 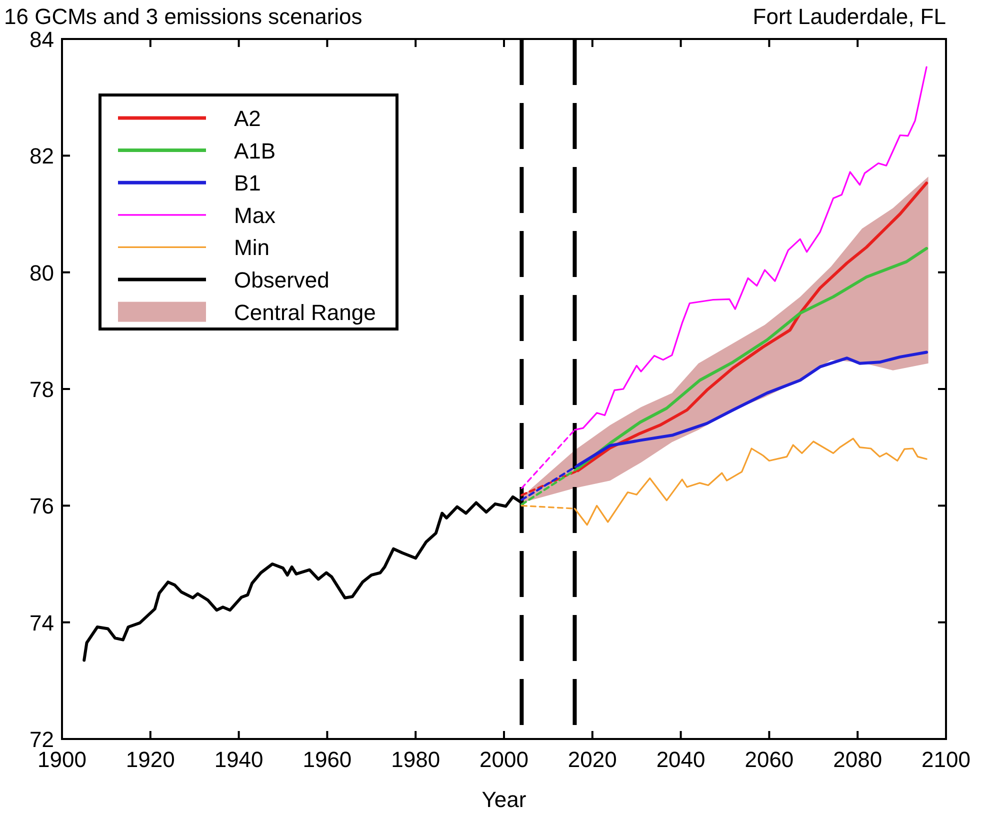 I want to click on y-tick-label: 82, so click(x=42, y=156).